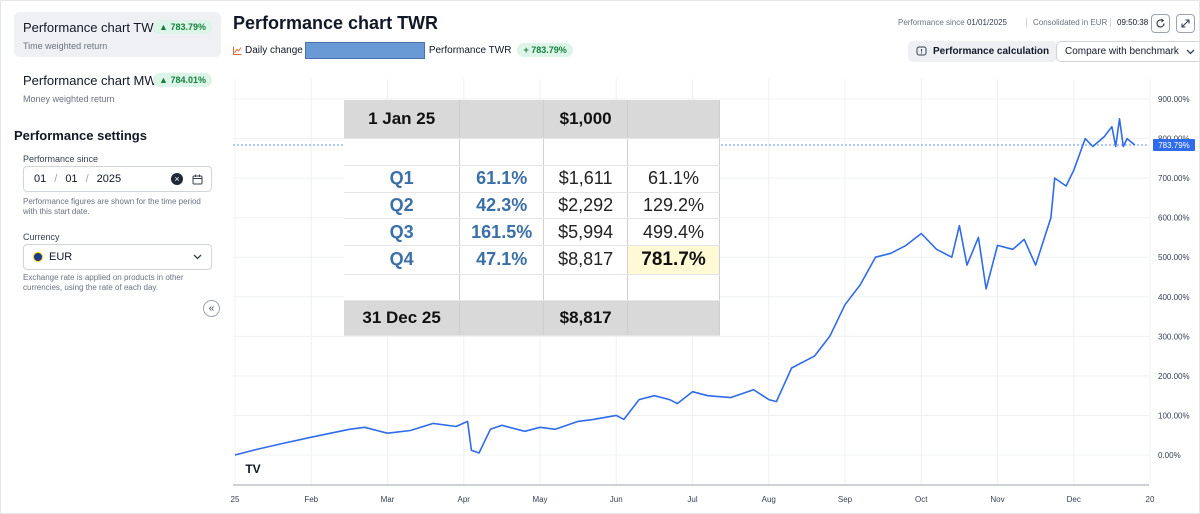 The height and width of the screenshot is (514, 1200). Describe the element at coordinates (673, 232) in the screenshot. I see `cumulative-return: 499.4%` at that location.